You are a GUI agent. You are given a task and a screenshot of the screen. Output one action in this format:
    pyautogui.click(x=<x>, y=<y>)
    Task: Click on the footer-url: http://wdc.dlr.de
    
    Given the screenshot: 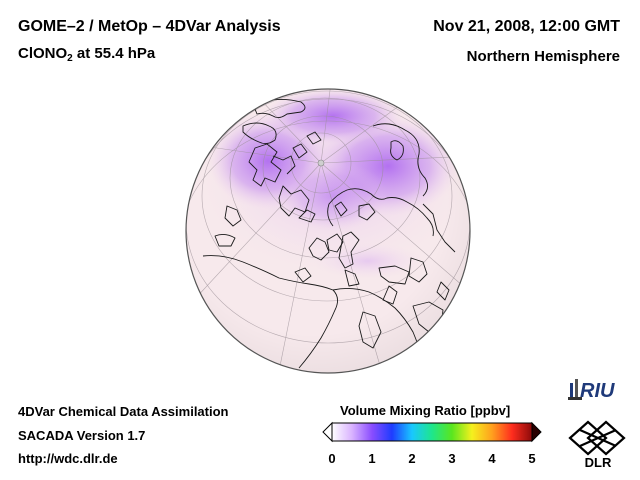 What is the action you would take?
    pyautogui.click(x=68, y=458)
    